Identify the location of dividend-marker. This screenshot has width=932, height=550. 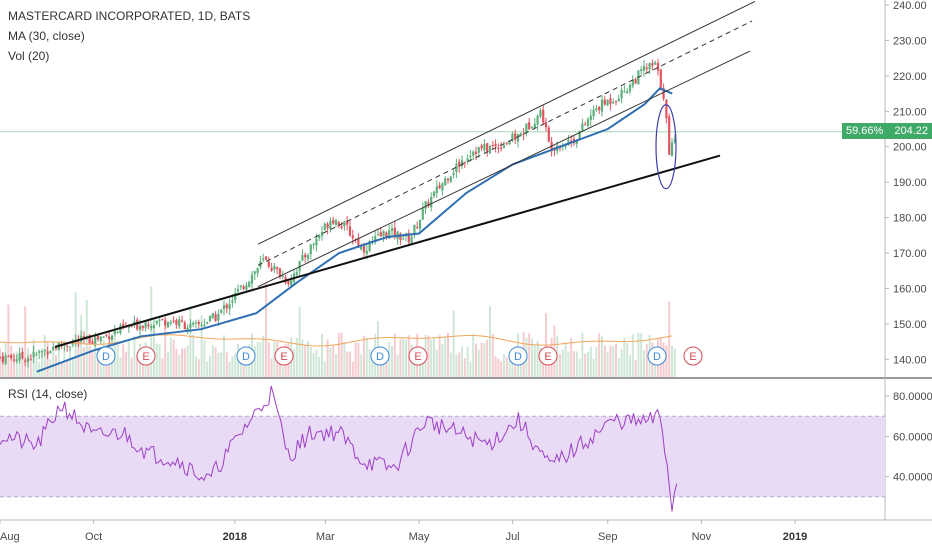
(246, 356).